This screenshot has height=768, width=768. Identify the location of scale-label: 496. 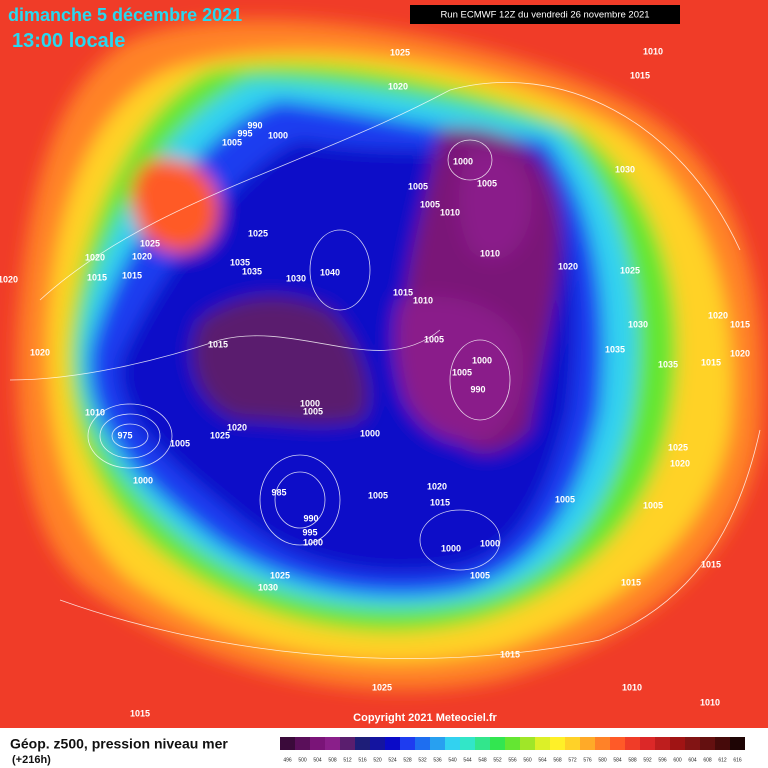
(287, 760).